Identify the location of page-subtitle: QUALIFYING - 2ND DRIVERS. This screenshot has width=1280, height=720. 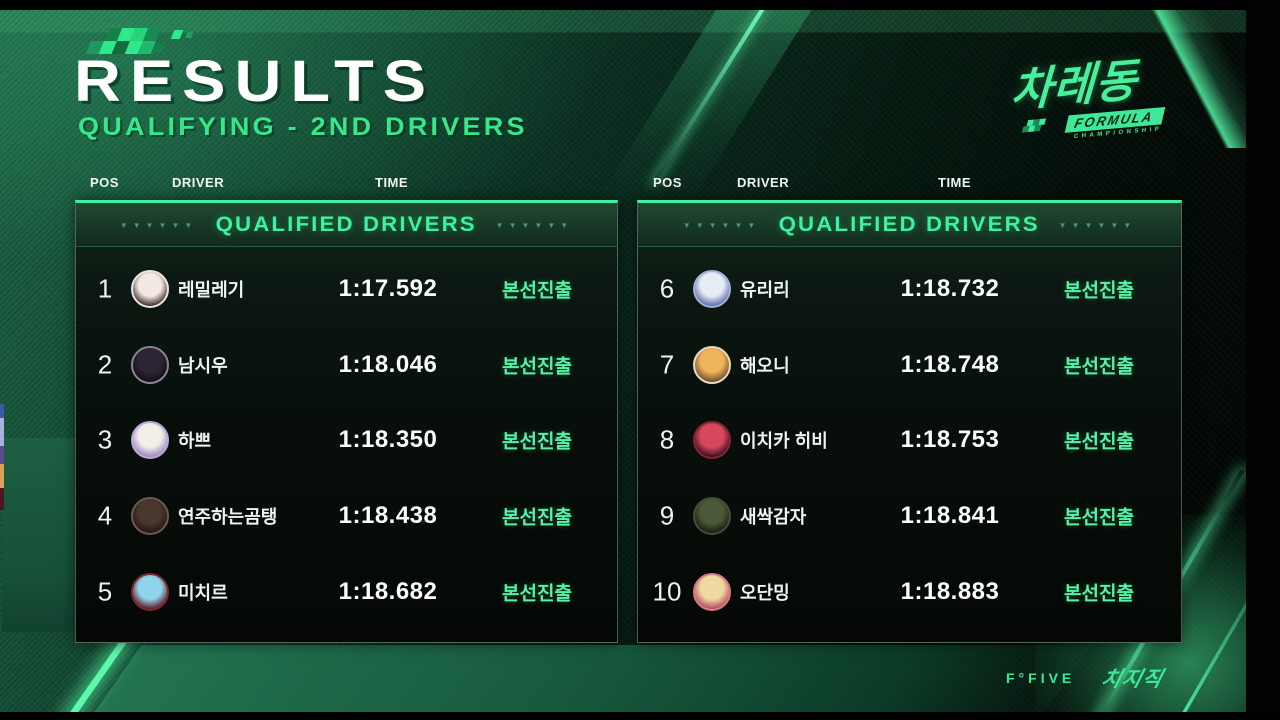
(303, 127).